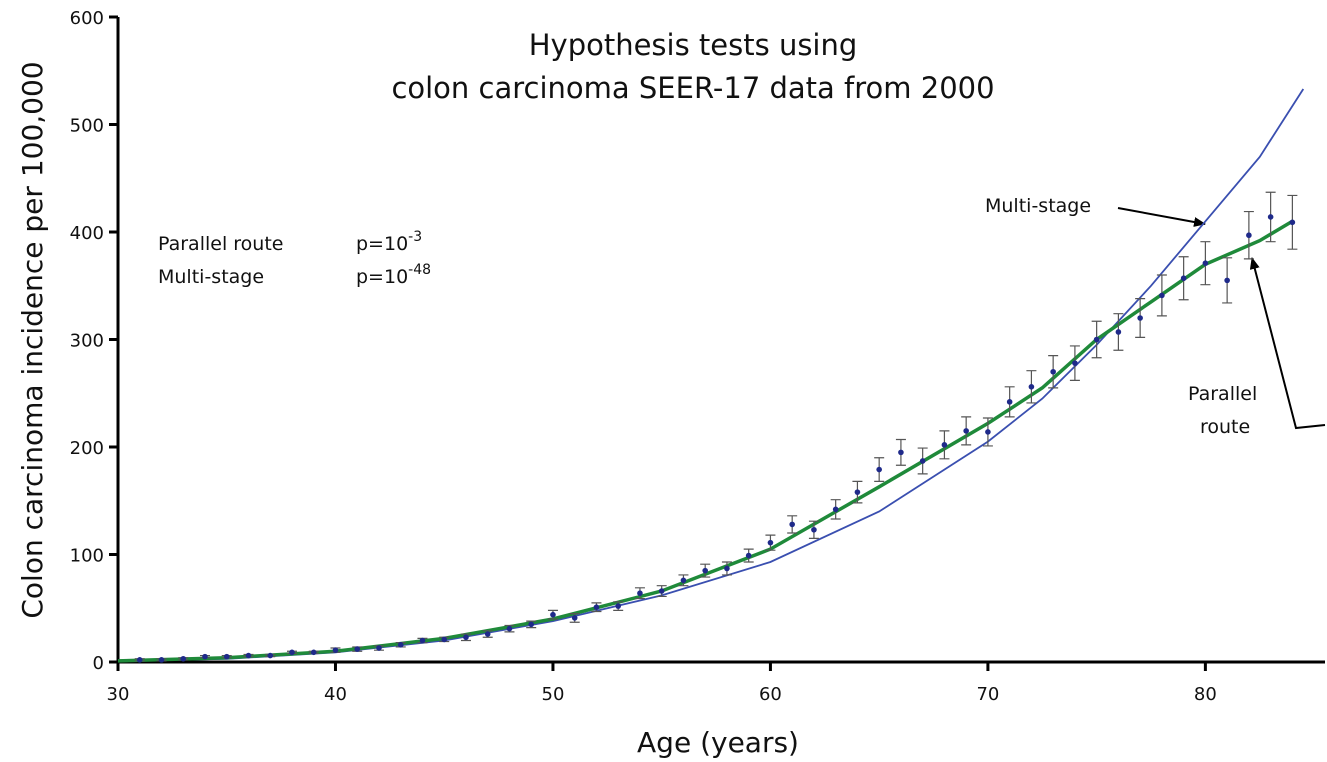 The width and height of the screenshot is (1327, 762). I want to click on x-tick-label: 40, so click(335, 694).